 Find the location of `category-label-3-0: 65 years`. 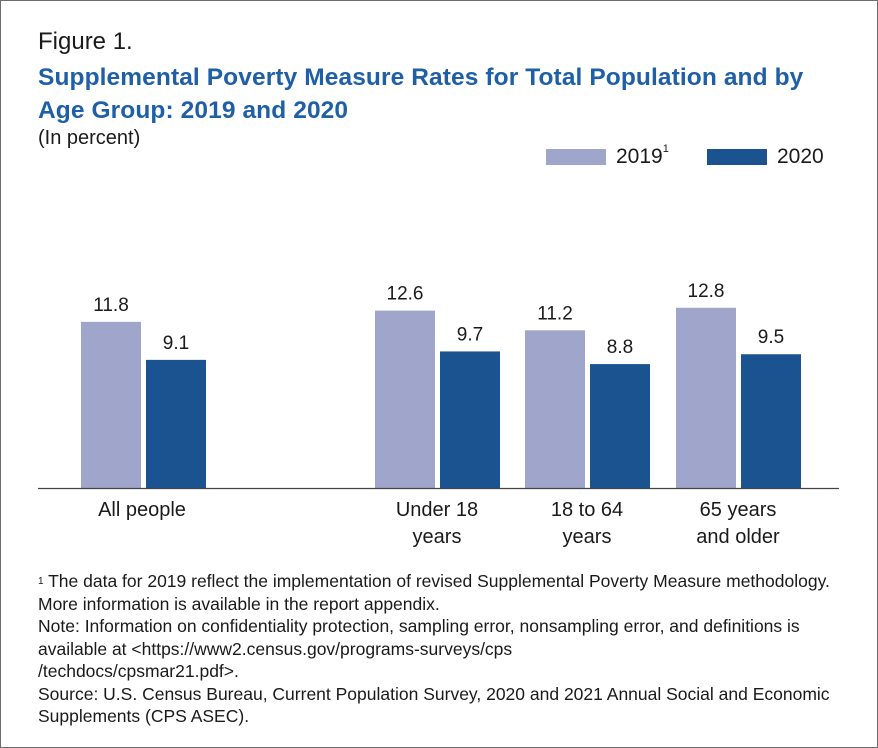

category-label-3-0: 65 years is located at coordinates (738, 510).